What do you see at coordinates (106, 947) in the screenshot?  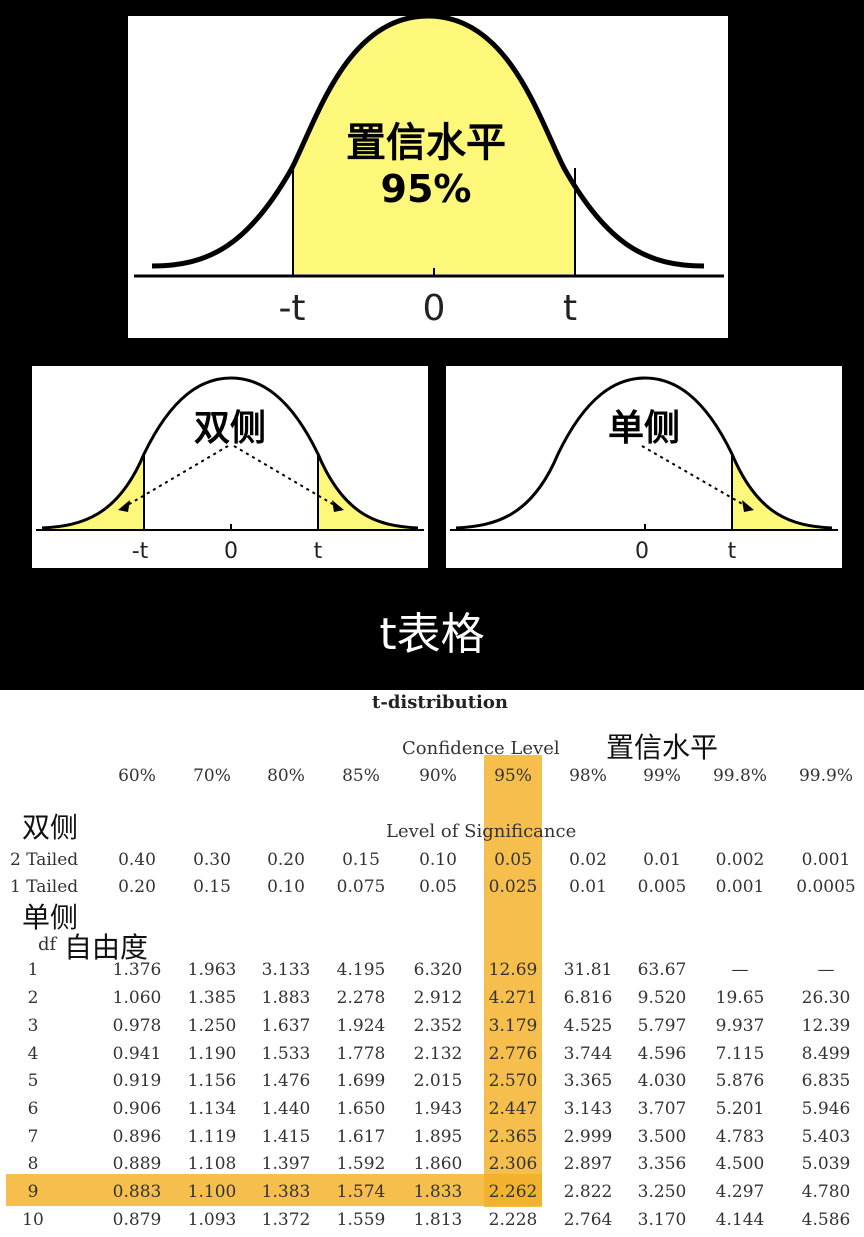 I see `df-note: 自由度` at bounding box center [106, 947].